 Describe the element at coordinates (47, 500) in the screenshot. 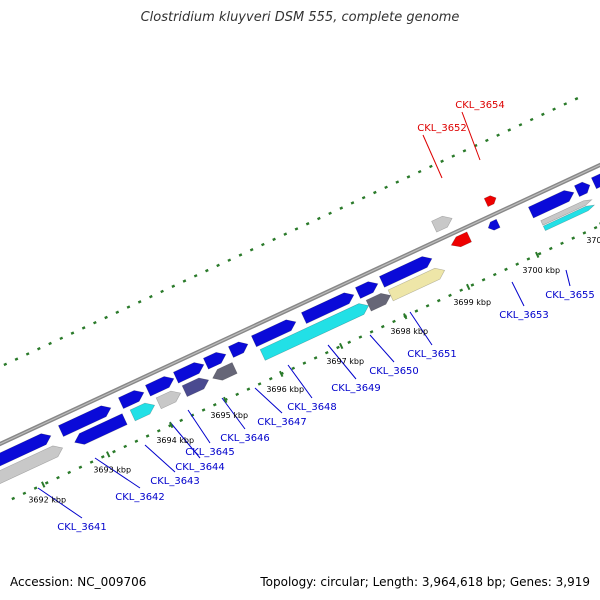

I see `kbp-label: 3692 kbp` at that location.